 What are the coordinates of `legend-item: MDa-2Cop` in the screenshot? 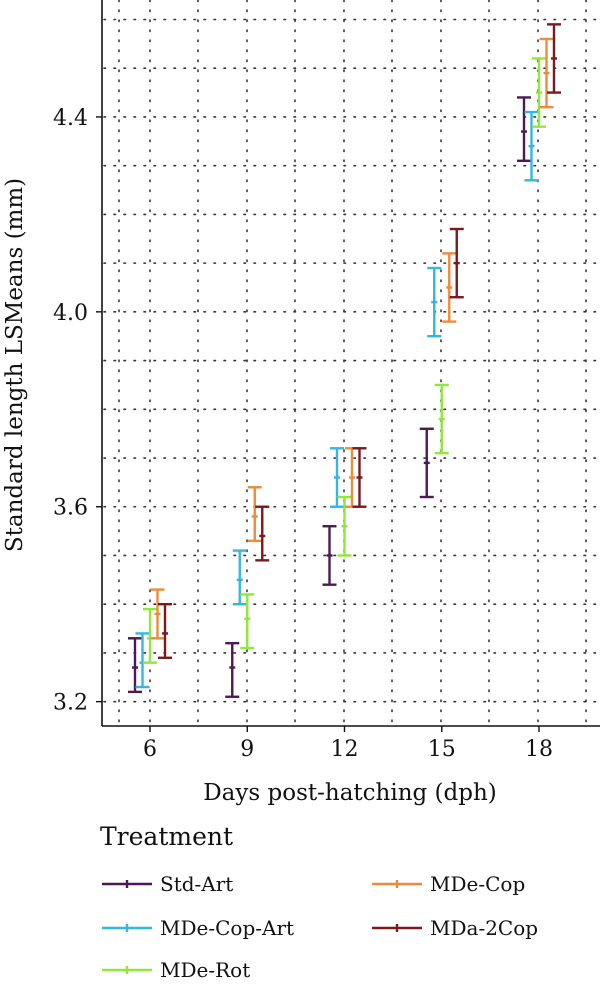 It's located at (454, 928).